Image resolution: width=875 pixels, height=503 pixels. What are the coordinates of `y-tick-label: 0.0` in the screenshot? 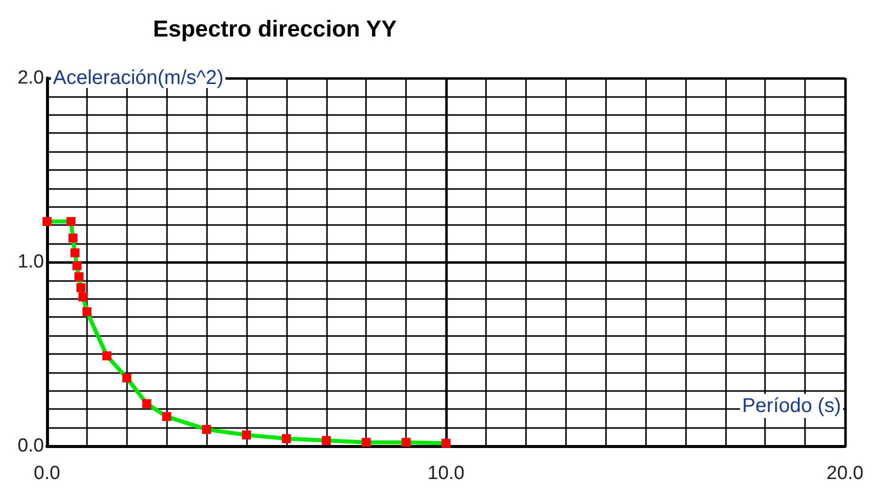 It's located at (31, 446).